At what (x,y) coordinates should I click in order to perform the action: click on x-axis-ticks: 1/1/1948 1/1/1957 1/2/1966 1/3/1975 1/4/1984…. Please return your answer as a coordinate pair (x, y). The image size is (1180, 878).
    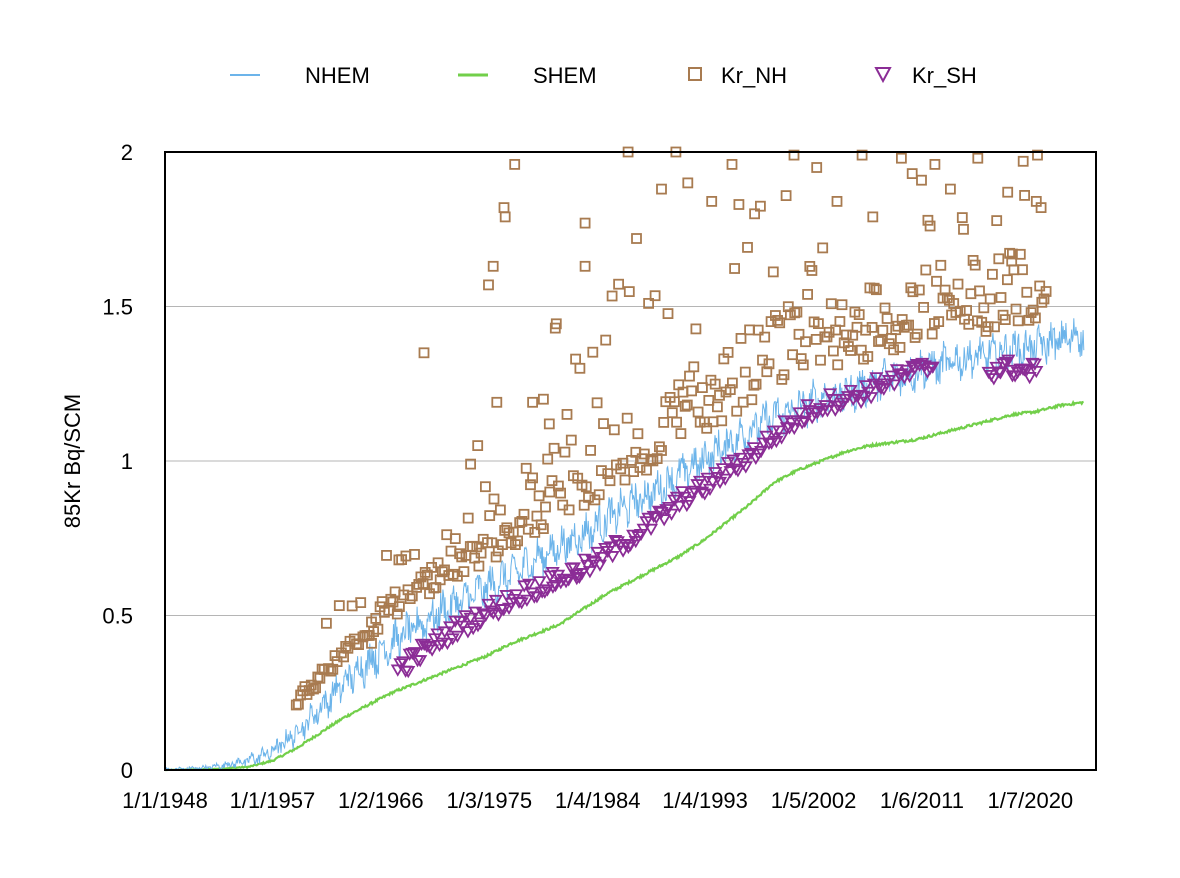
    Looking at the image, I should click on (597, 800).